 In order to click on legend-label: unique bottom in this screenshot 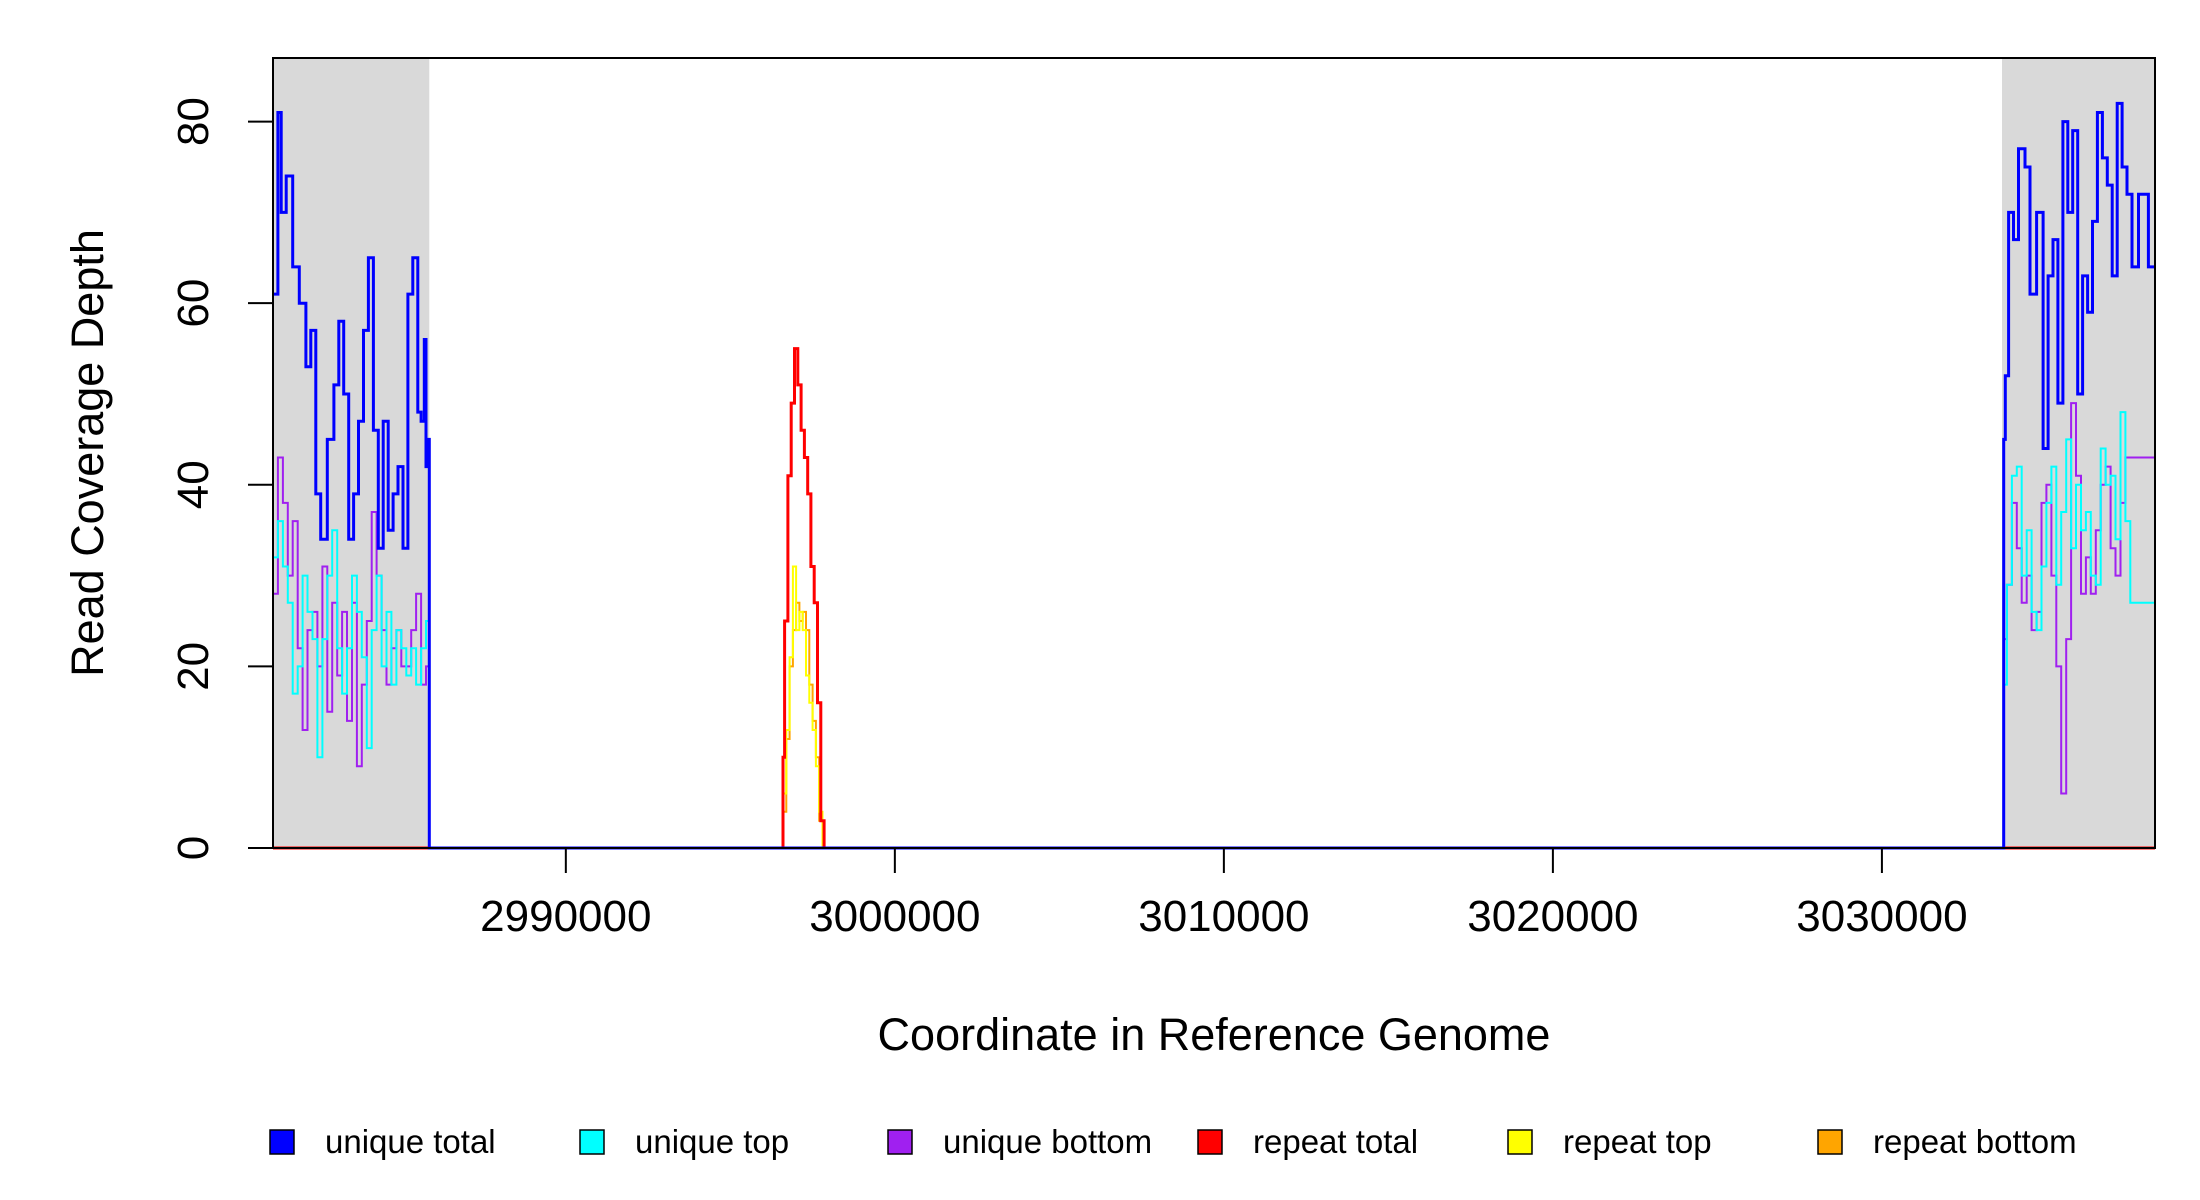, I will do `click(1047, 1141)`.